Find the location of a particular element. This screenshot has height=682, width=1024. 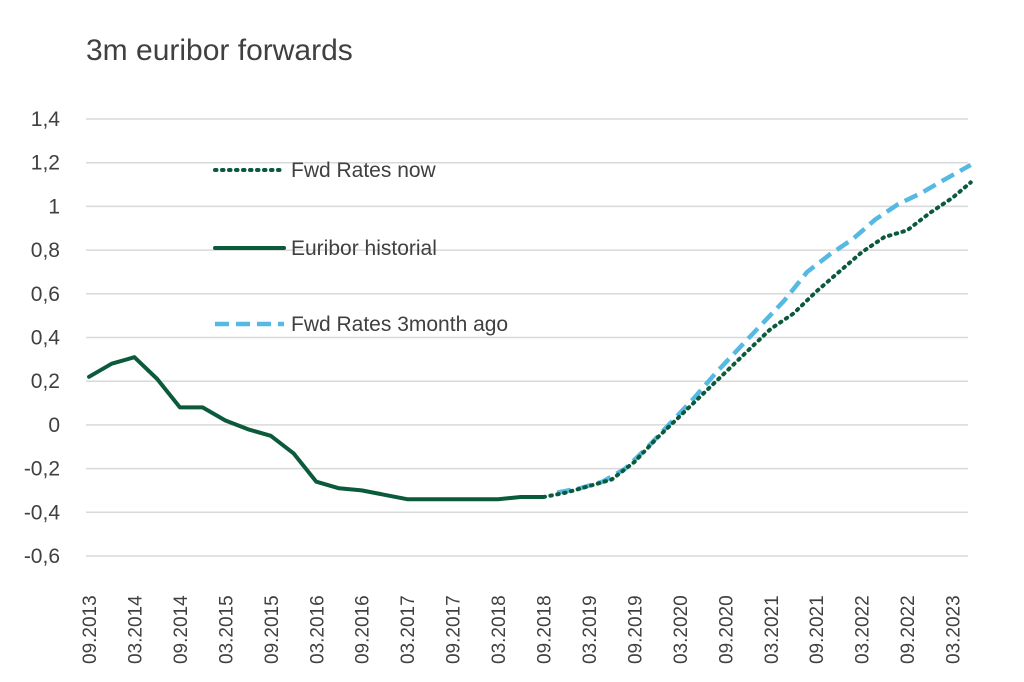

x-tick-label: 09.2014 is located at coordinates (181, 629).